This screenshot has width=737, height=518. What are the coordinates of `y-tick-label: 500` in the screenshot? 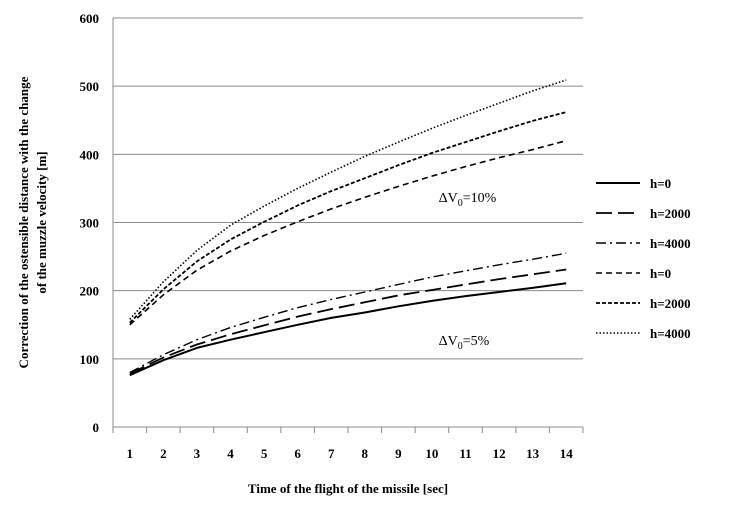 It's located at (90, 86).